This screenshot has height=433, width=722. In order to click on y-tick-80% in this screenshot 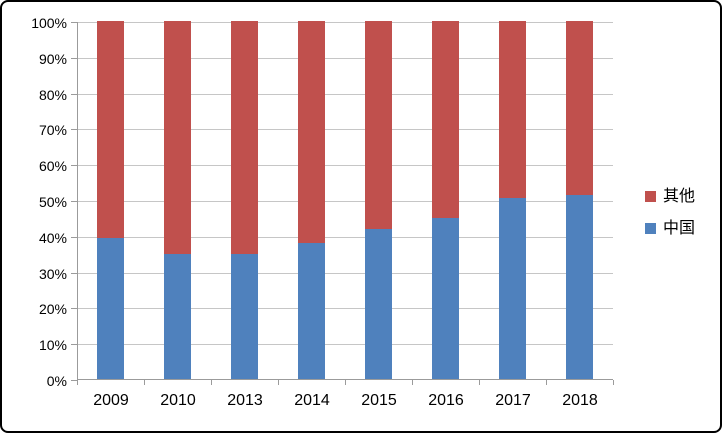, I will do `click(74, 94)`.